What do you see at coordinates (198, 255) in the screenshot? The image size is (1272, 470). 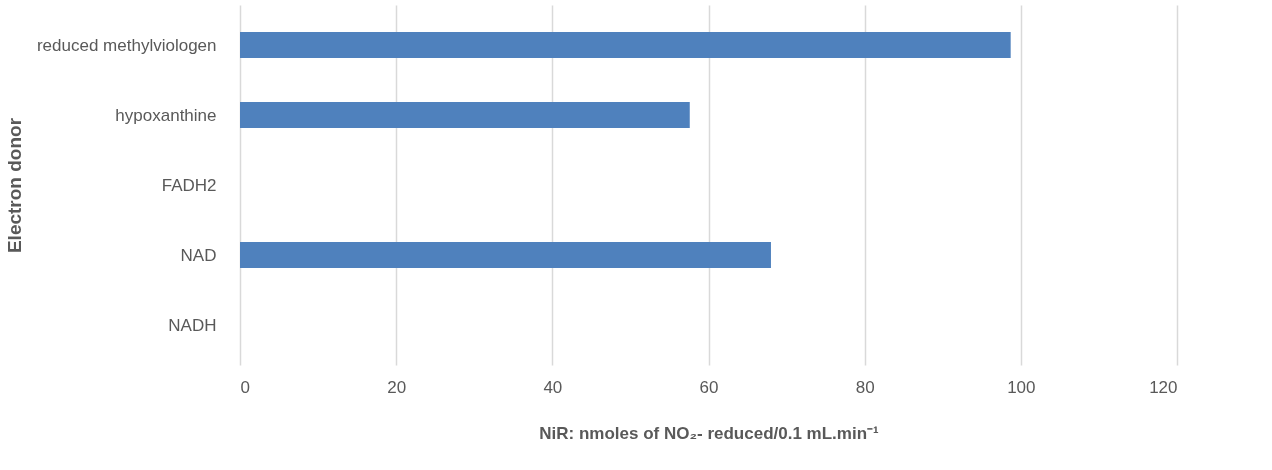 I see `y-tick-label: NAD` at bounding box center [198, 255].